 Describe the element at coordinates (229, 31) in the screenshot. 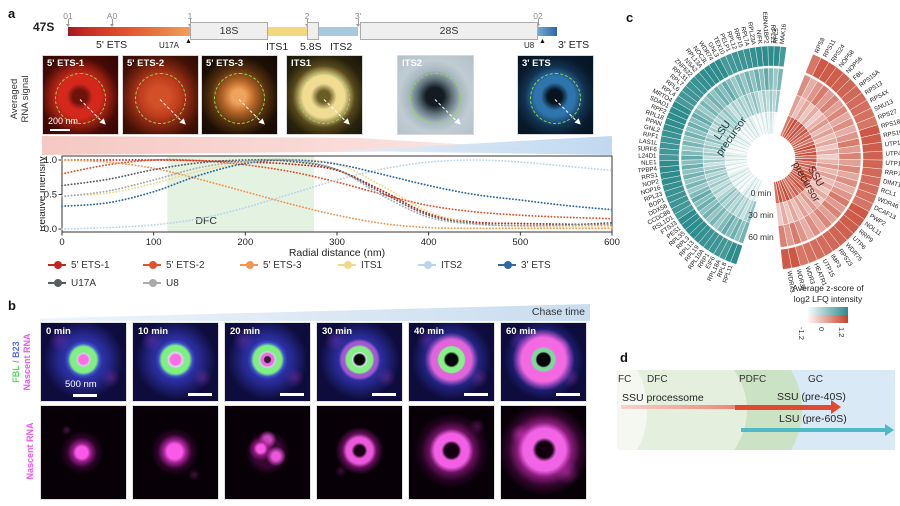

I see `18s-box: 18S` at that location.